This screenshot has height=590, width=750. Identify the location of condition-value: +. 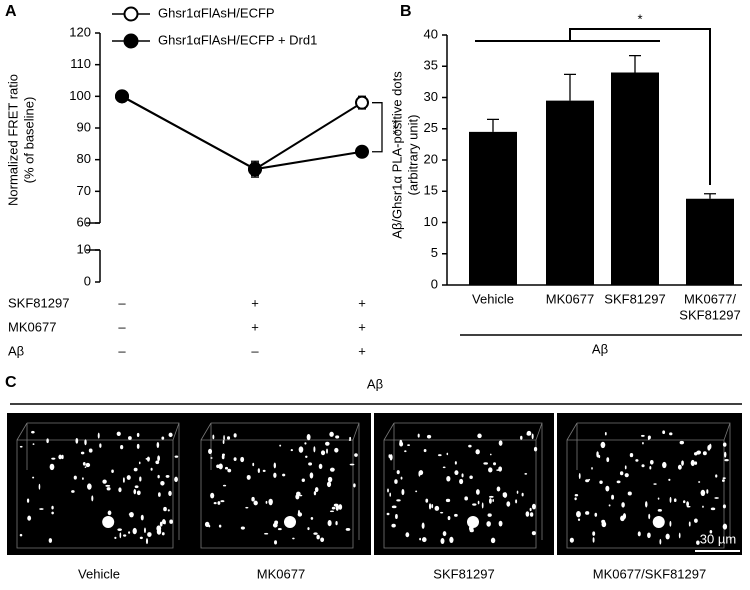
(362, 326).